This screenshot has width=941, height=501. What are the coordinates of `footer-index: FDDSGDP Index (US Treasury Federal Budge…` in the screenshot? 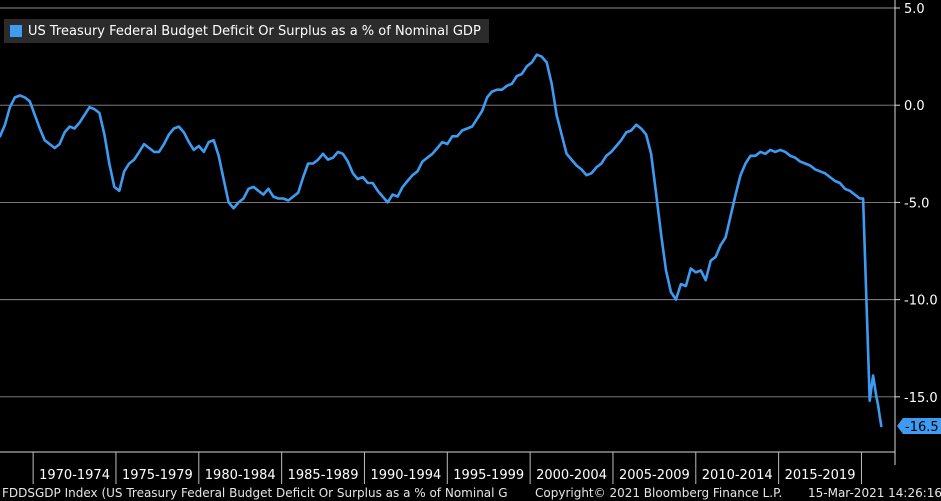 It's located at (255, 493).